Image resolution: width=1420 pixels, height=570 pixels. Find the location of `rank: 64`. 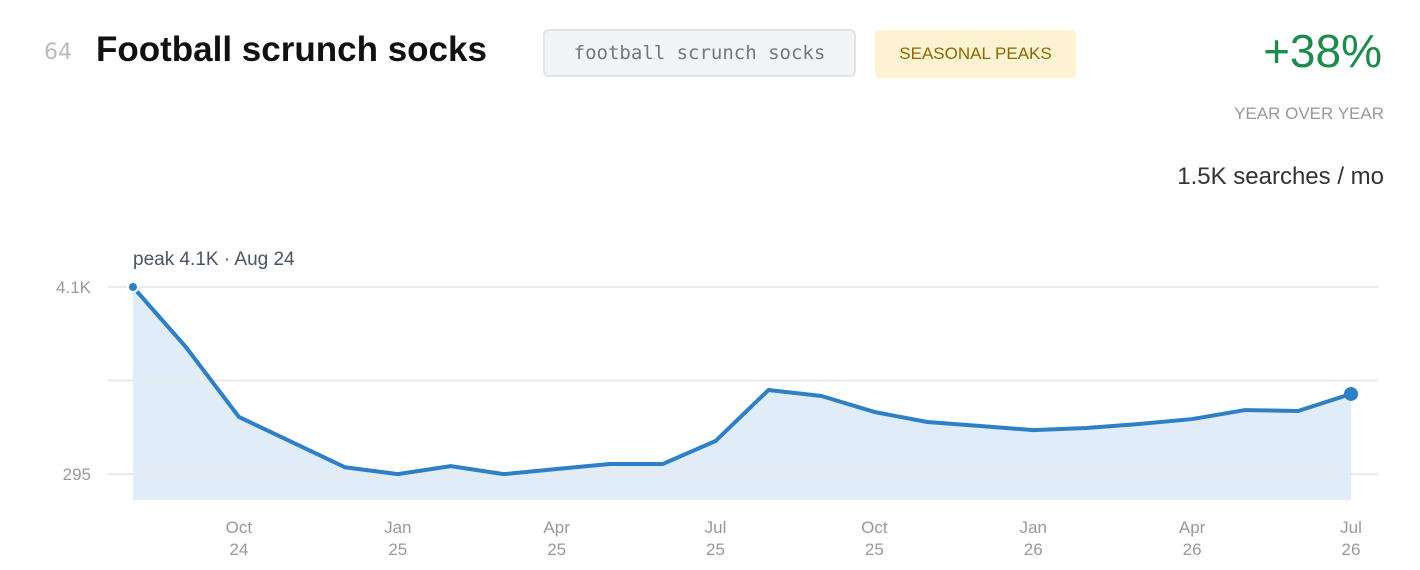

rank: 64 is located at coordinates (58, 52).